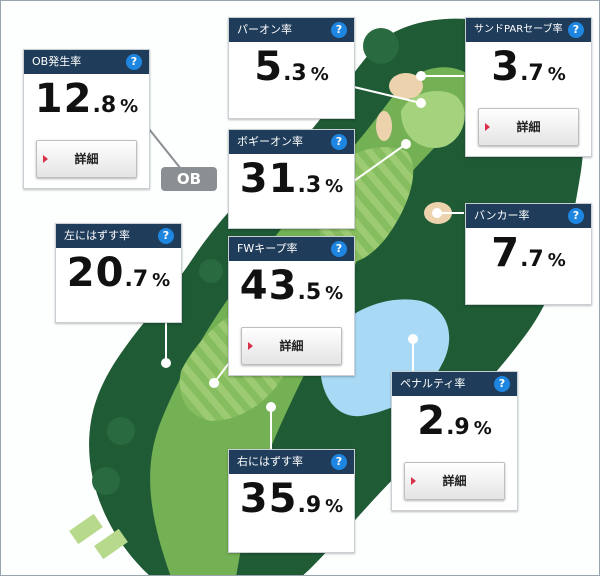 The width and height of the screenshot is (600, 576). What do you see at coordinates (433, 383) in the screenshot?
I see `card-title: ペナルティ率` at bounding box center [433, 383].